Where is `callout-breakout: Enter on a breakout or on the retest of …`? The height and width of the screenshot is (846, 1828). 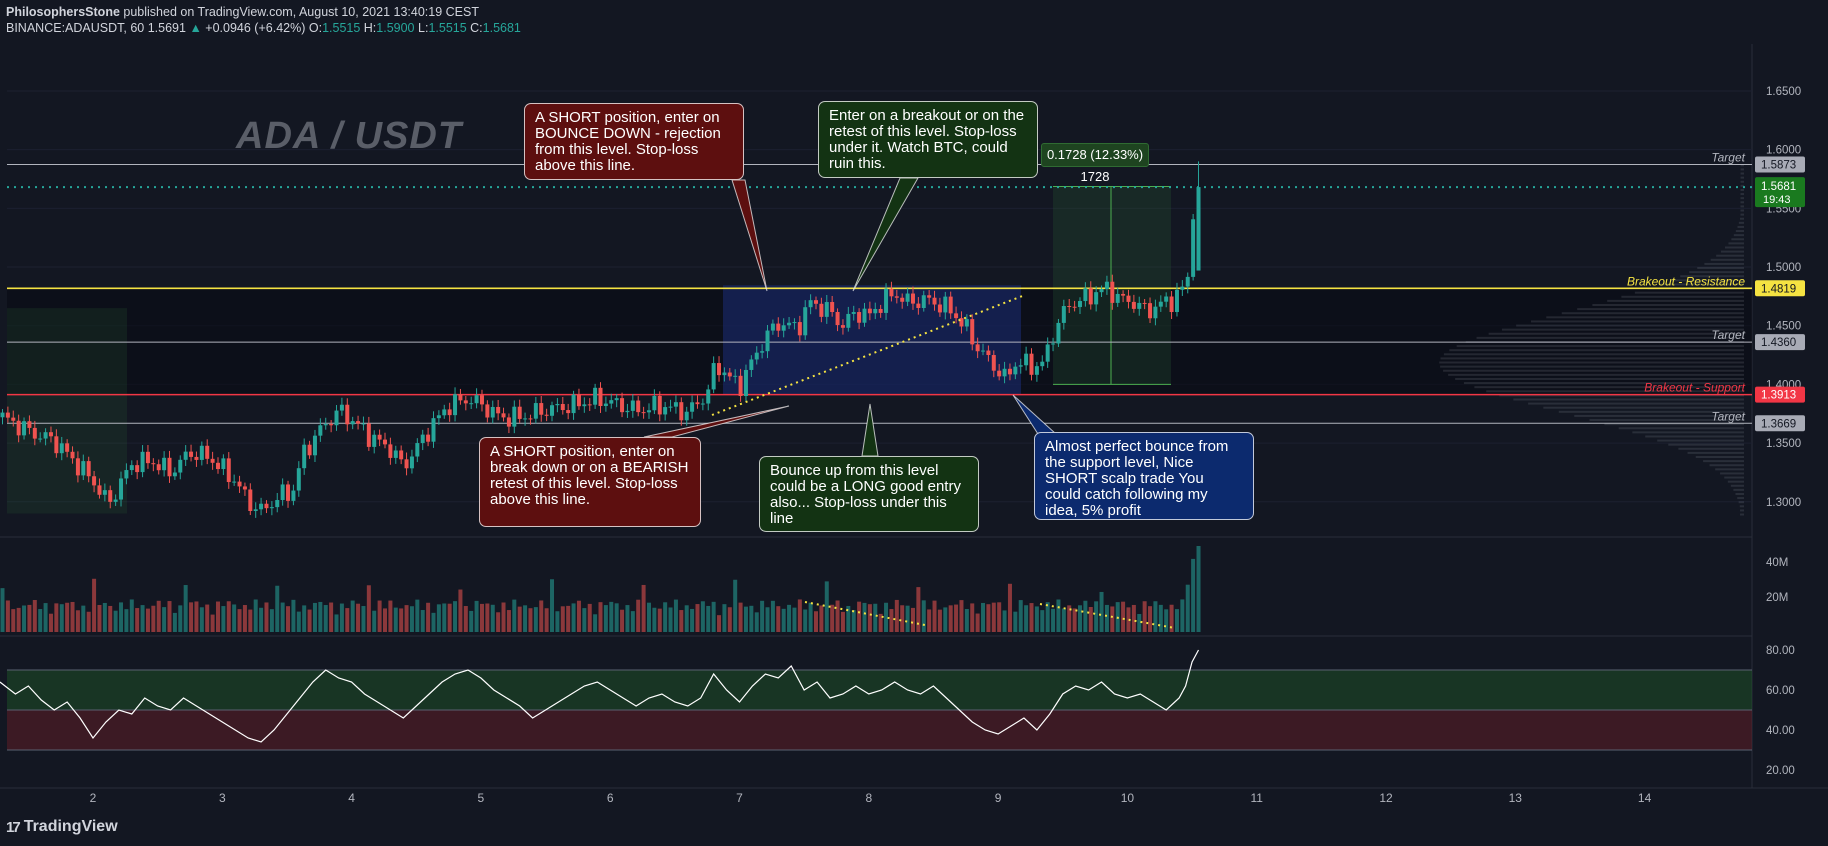
callout-breakout: Enter on a breakout or on the retest of … is located at coordinates (928, 139).